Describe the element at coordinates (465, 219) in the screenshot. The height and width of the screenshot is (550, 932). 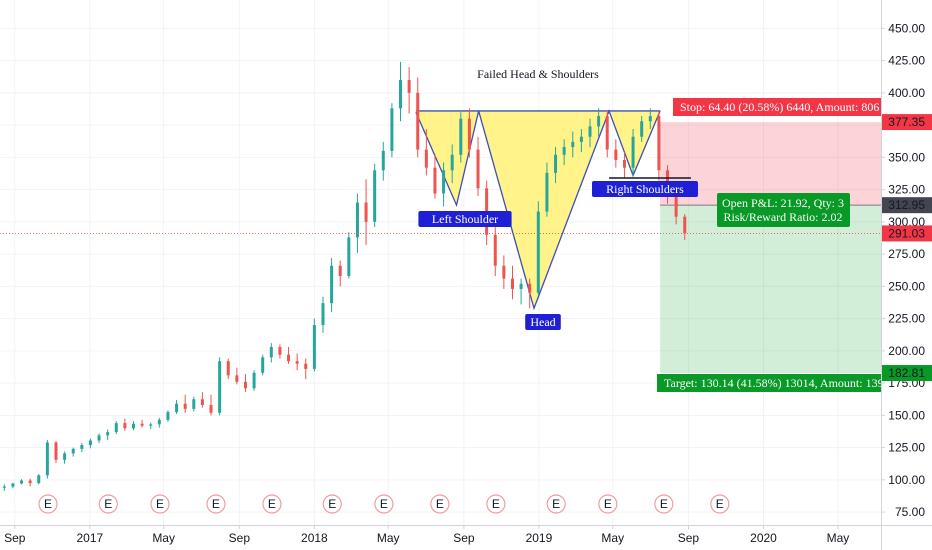
I see `left-shoulder-label: Left Shoulder` at that location.